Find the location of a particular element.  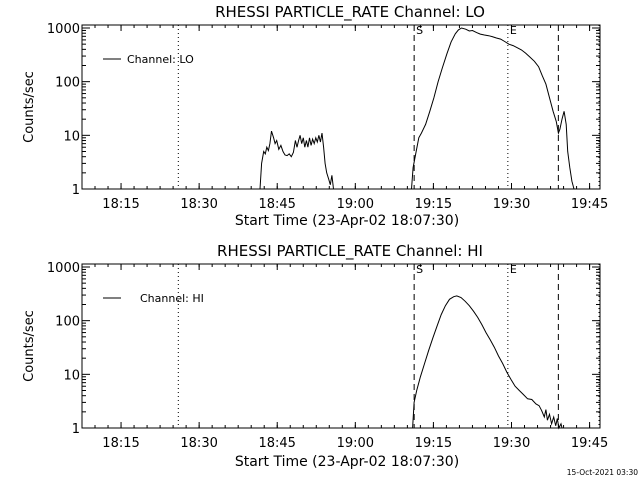

chart-title: RHESSI PARTICLE_RATE Channel: LO is located at coordinates (350, 12).